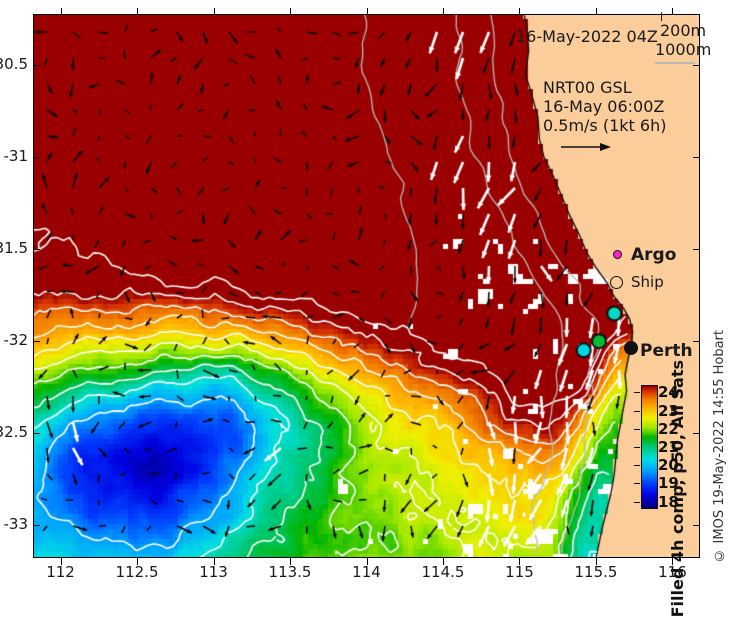  I want to click on current-scale-label: 0.5m/s (1kt 6h), so click(605, 125).